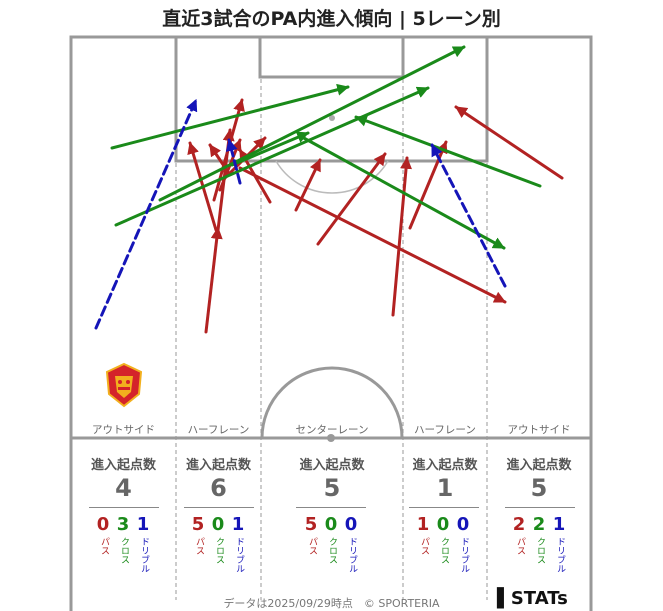 Image resolution: width=663 pixels, height=611 pixels. I want to click on lane-0-pass-label: パス, so click(104, 546).